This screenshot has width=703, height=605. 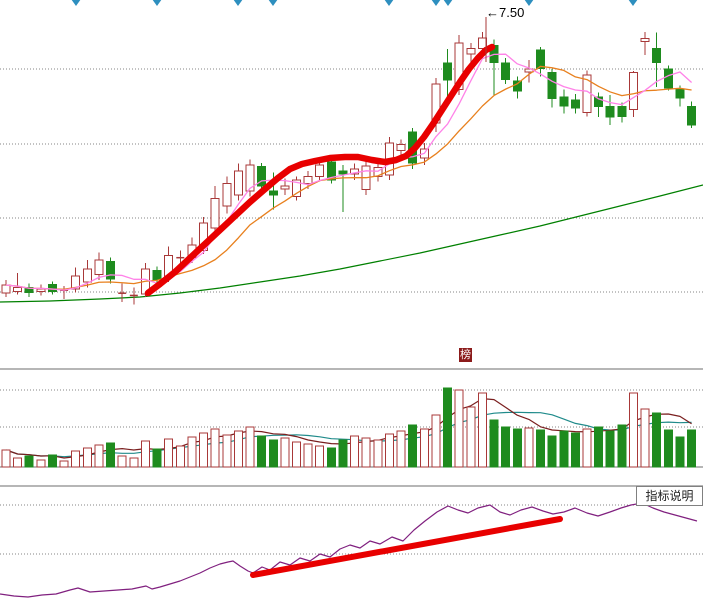 What do you see at coordinates (406, 547) in the screenshot?
I see `trendline-indicator` at bounding box center [406, 547].